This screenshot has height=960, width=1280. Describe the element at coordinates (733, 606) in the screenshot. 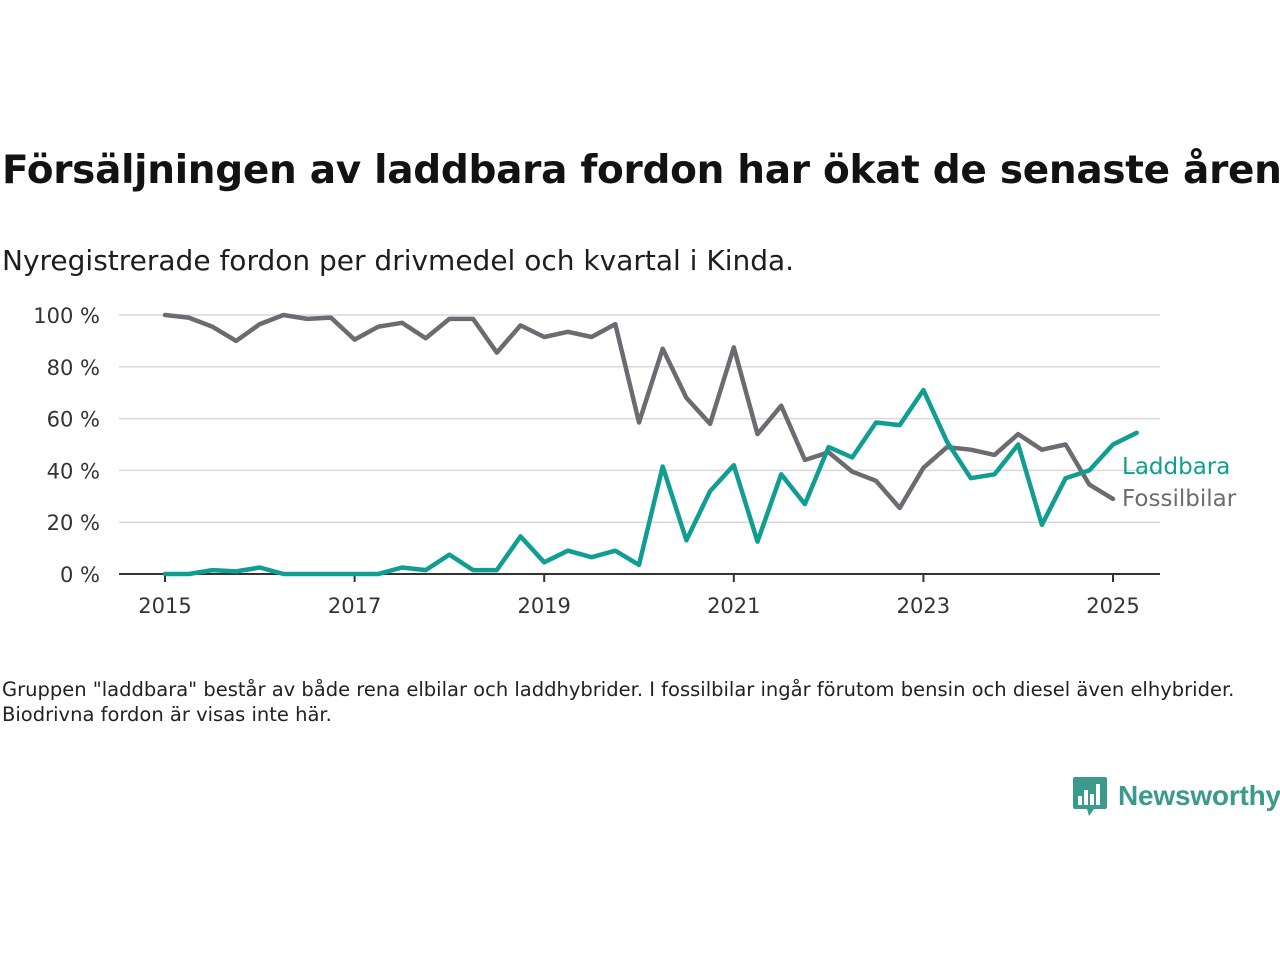

I see `x-tick-label: 2021` at that location.